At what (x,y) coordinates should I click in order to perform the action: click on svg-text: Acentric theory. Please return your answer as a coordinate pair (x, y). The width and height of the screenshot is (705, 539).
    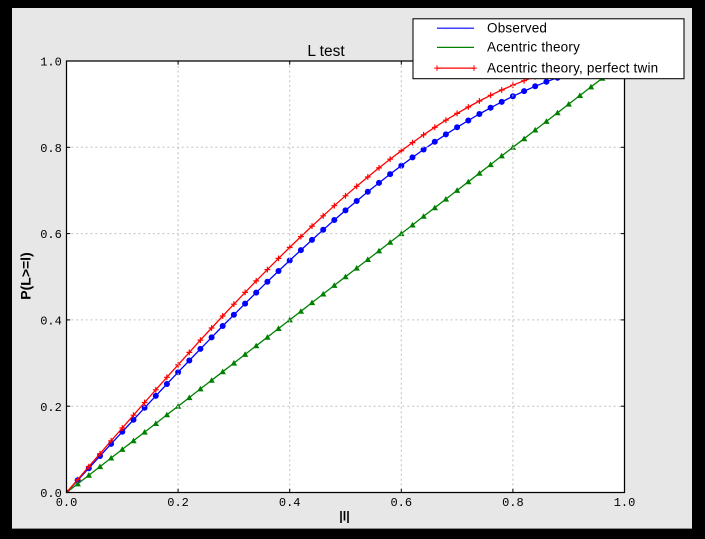
    Looking at the image, I should click on (533, 47).